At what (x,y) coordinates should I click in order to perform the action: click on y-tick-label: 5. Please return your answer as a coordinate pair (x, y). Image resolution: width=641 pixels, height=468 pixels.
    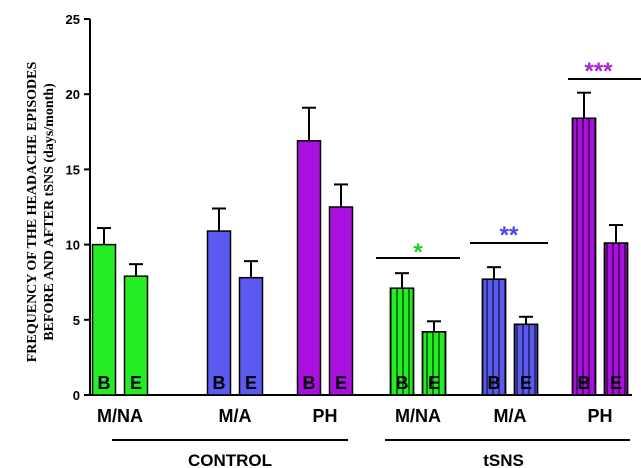
    Looking at the image, I should click on (76, 320).